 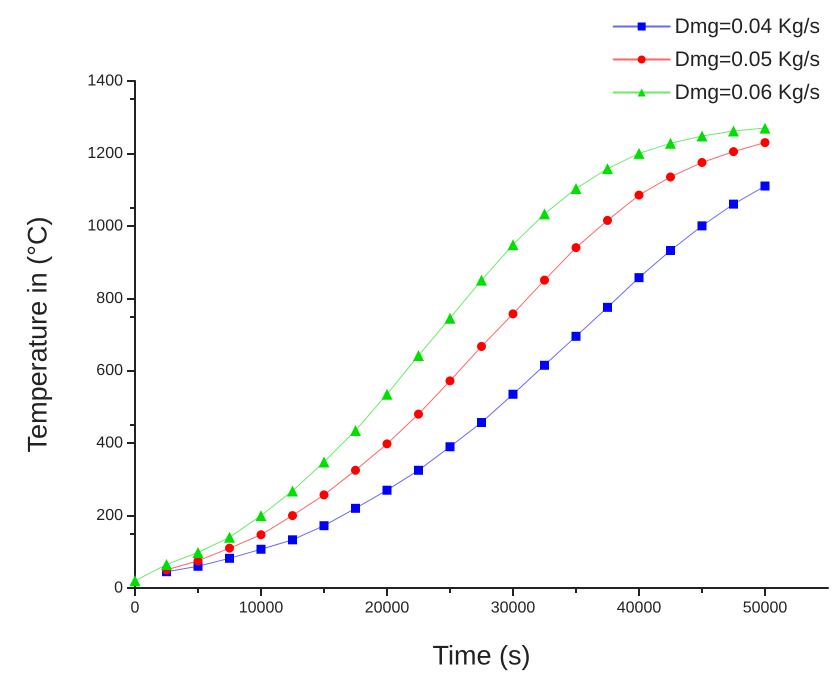 What do you see at coordinates (639, 608) in the screenshot?
I see `x-tick-label: 40000` at bounding box center [639, 608].